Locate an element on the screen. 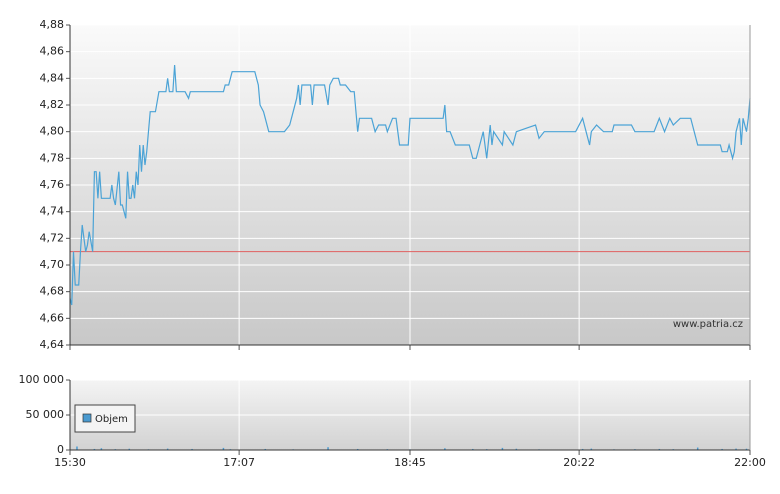 Image resolution: width=780 pixels, height=494 pixels. x-tick-label: 20:22 is located at coordinates (579, 462).